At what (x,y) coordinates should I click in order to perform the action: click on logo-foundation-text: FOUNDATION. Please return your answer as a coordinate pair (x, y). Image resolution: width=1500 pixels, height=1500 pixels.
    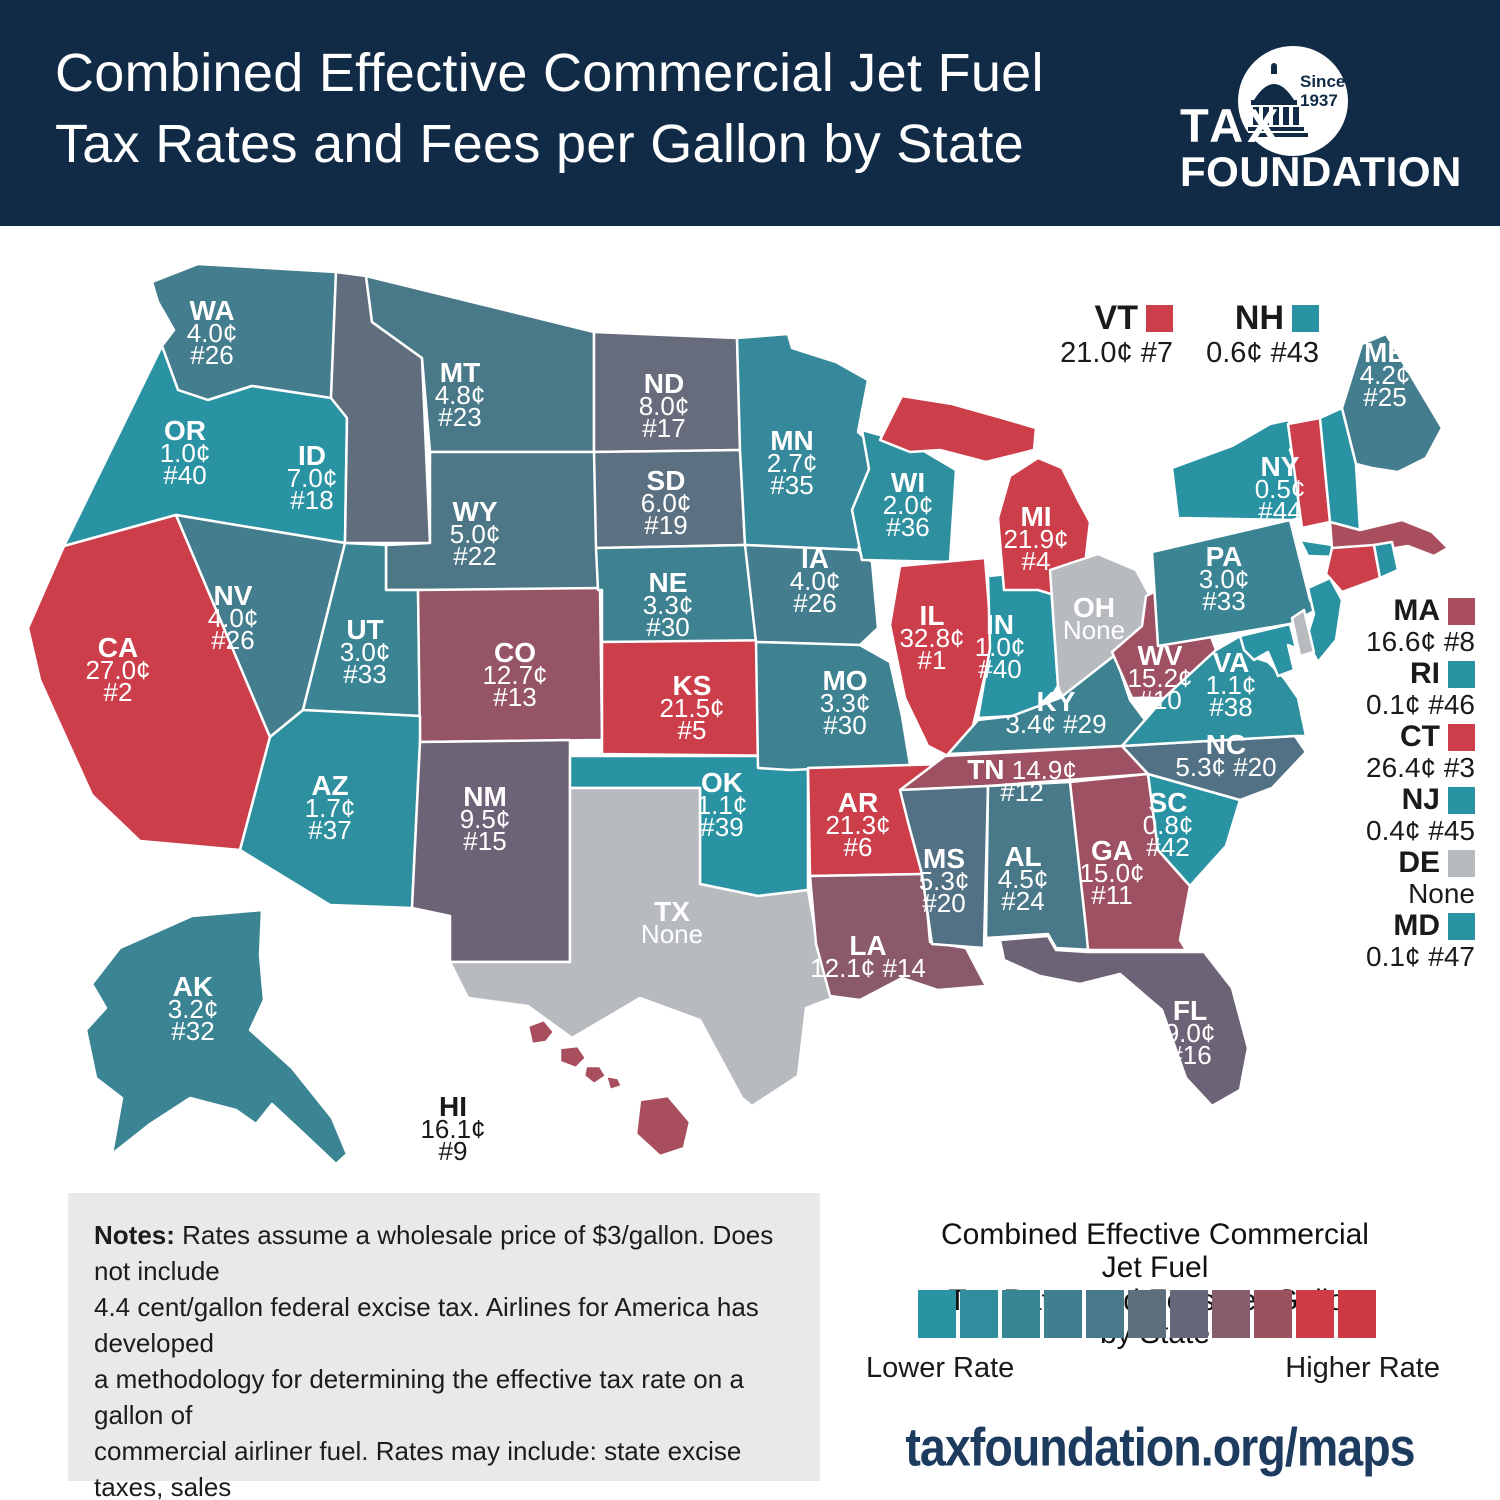
    Looking at the image, I should click on (1321, 171).